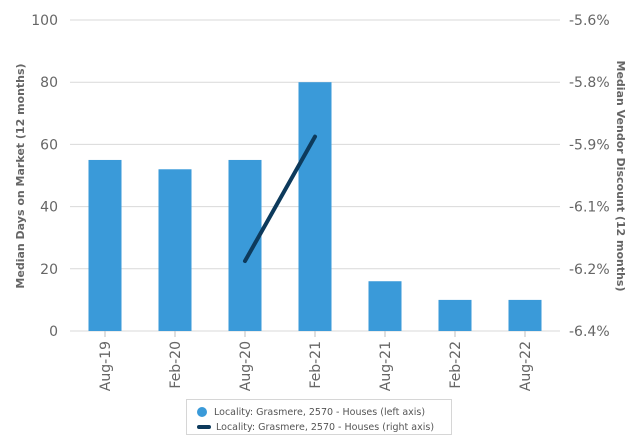 This screenshot has width=640, height=436. Describe the element at coordinates (526, 366) in the screenshot. I see `x-tick-label: Aug-22` at that location.